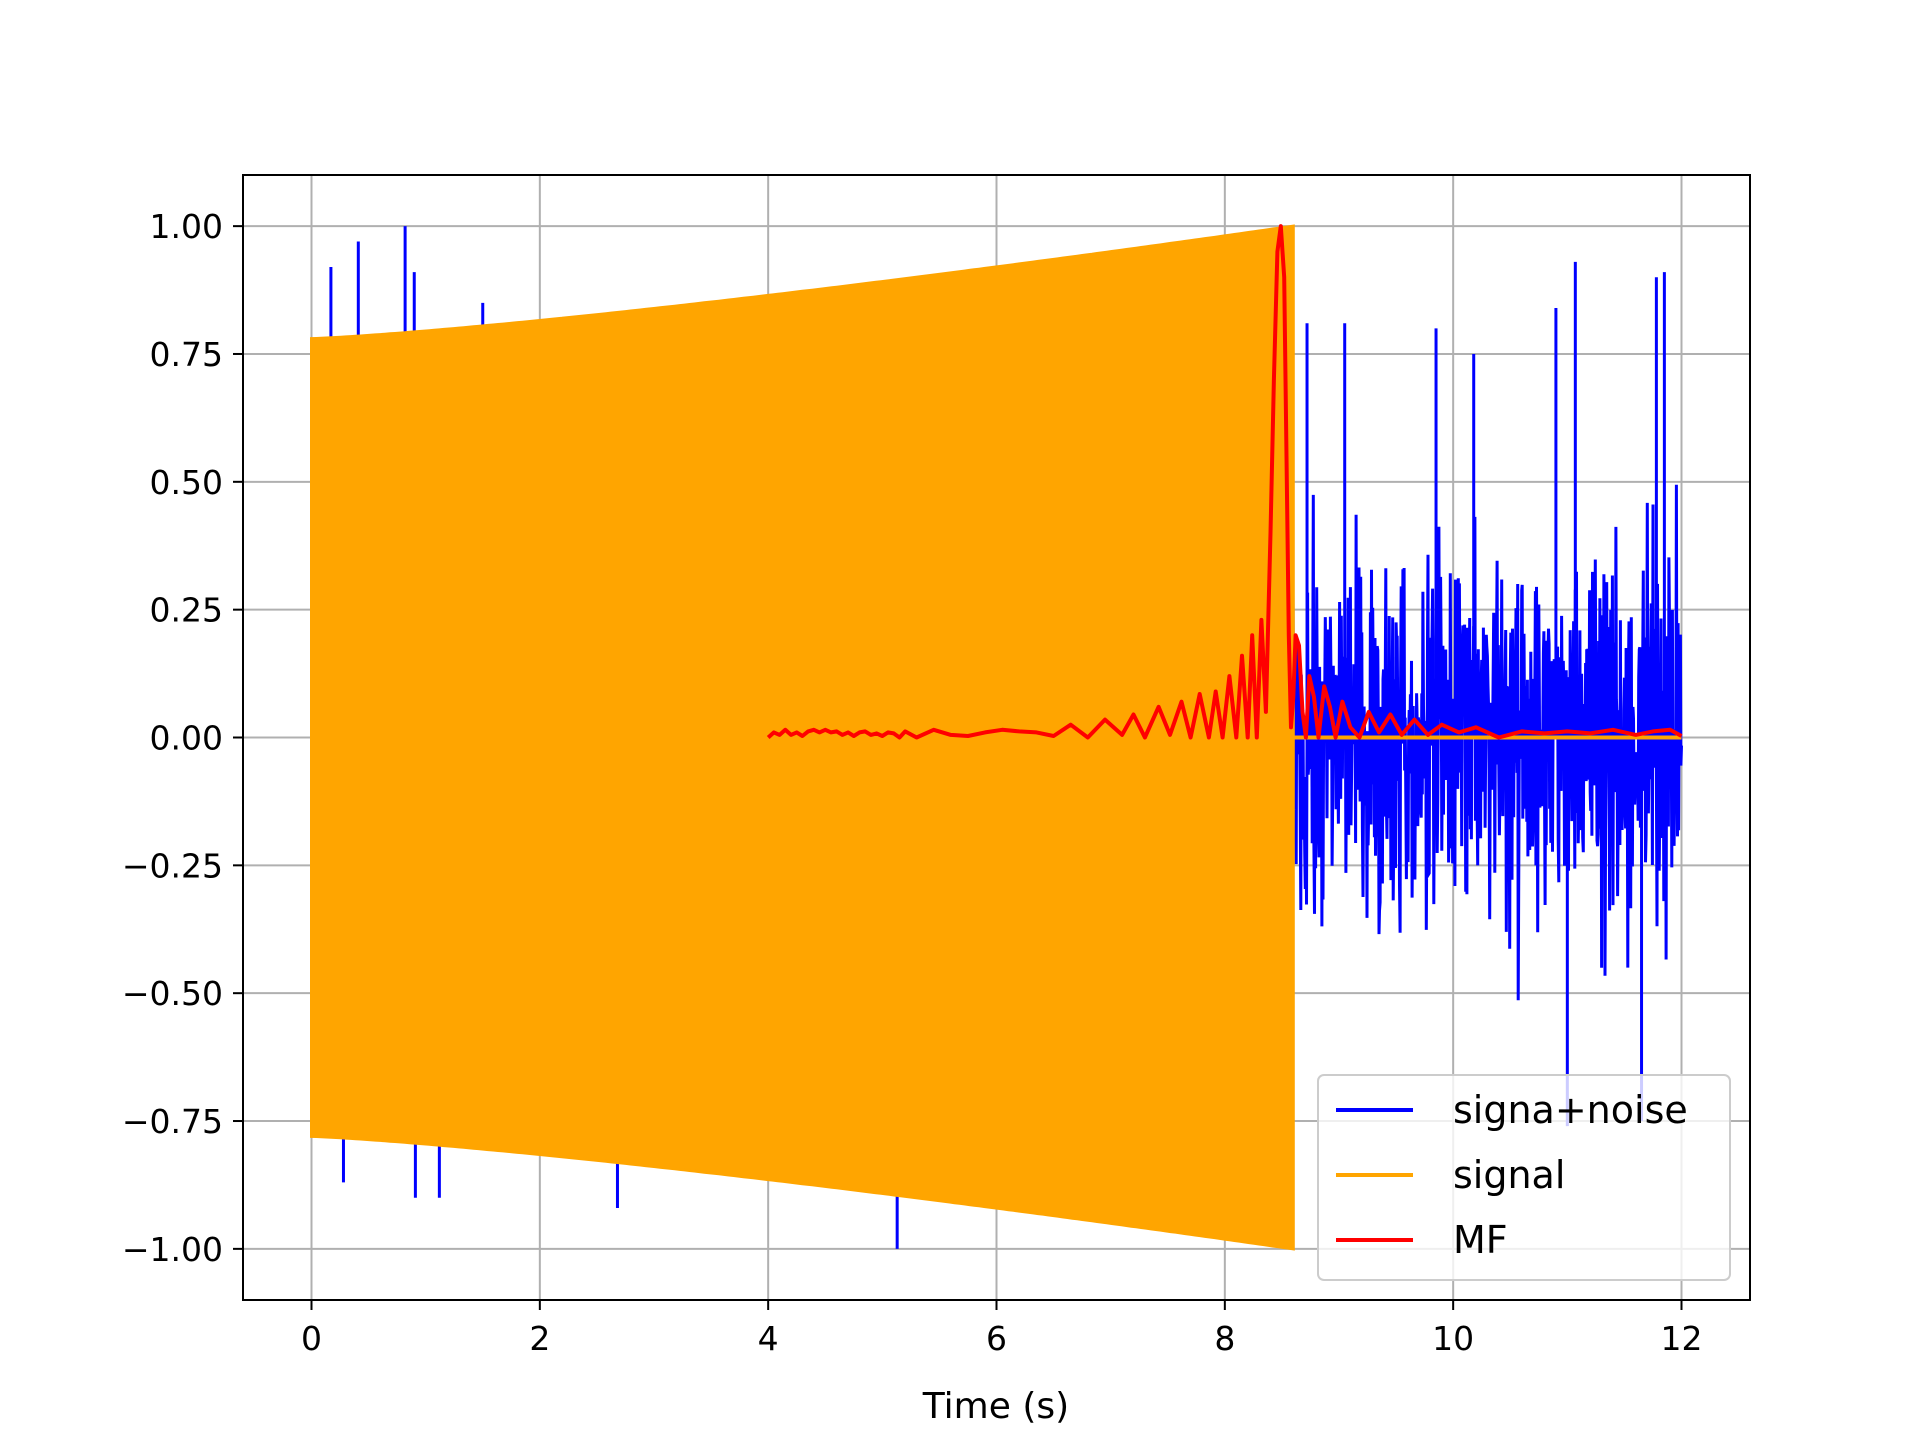 The image size is (1920, 1440). Describe the element at coordinates (1570, 1110) in the screenshot. I see `legend-label: signa+noise` at that location.